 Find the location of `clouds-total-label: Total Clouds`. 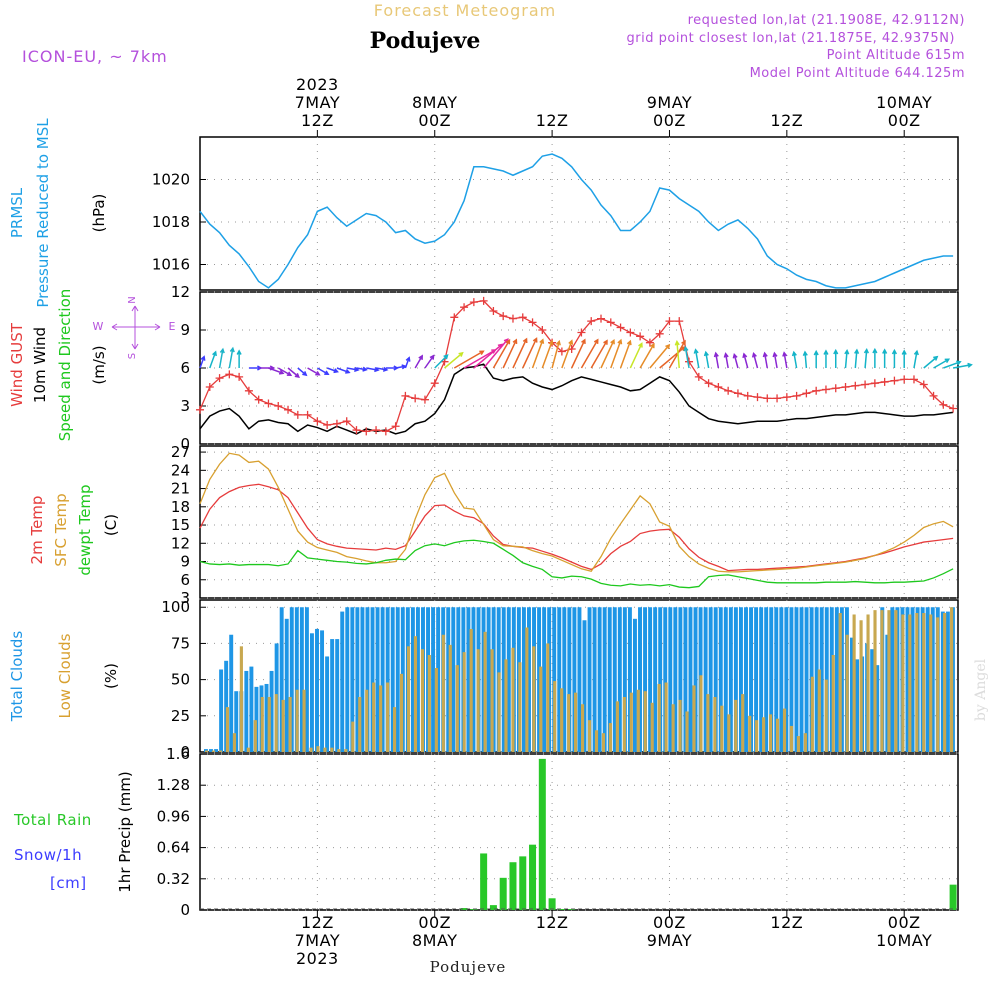

clouds-total-label: Total Clouds is located at coordinates (17, 677).